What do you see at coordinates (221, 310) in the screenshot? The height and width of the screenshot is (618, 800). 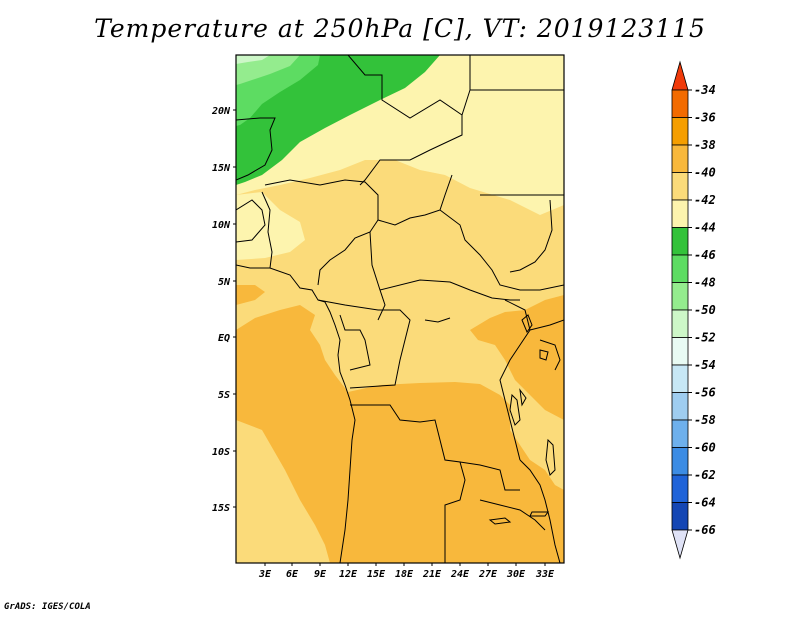 I see `latitude-axis: 20N 15N 10N 5N EQ 5S 10S 15S` at bounding box center [221, 310].